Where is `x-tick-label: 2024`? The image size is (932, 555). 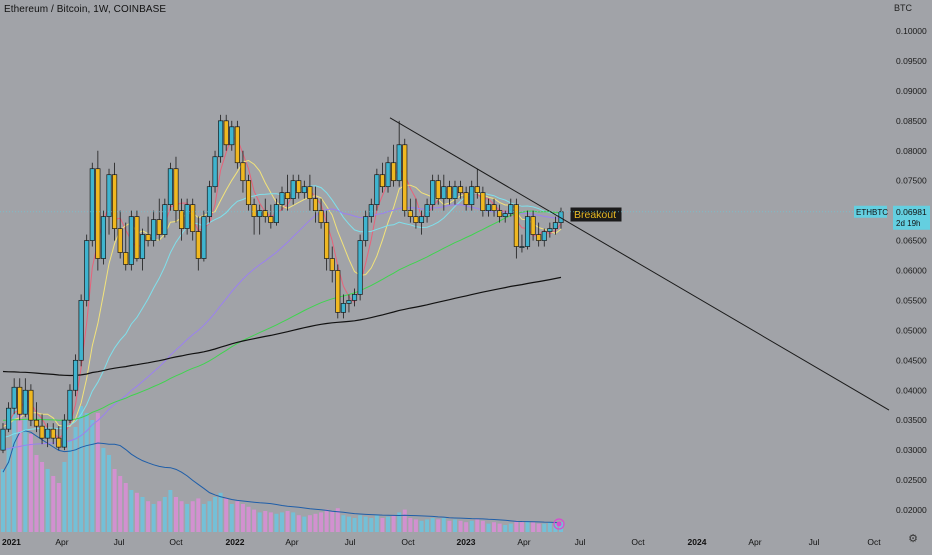 x-tick-label: 2024 is located at coordinates (697, 542).